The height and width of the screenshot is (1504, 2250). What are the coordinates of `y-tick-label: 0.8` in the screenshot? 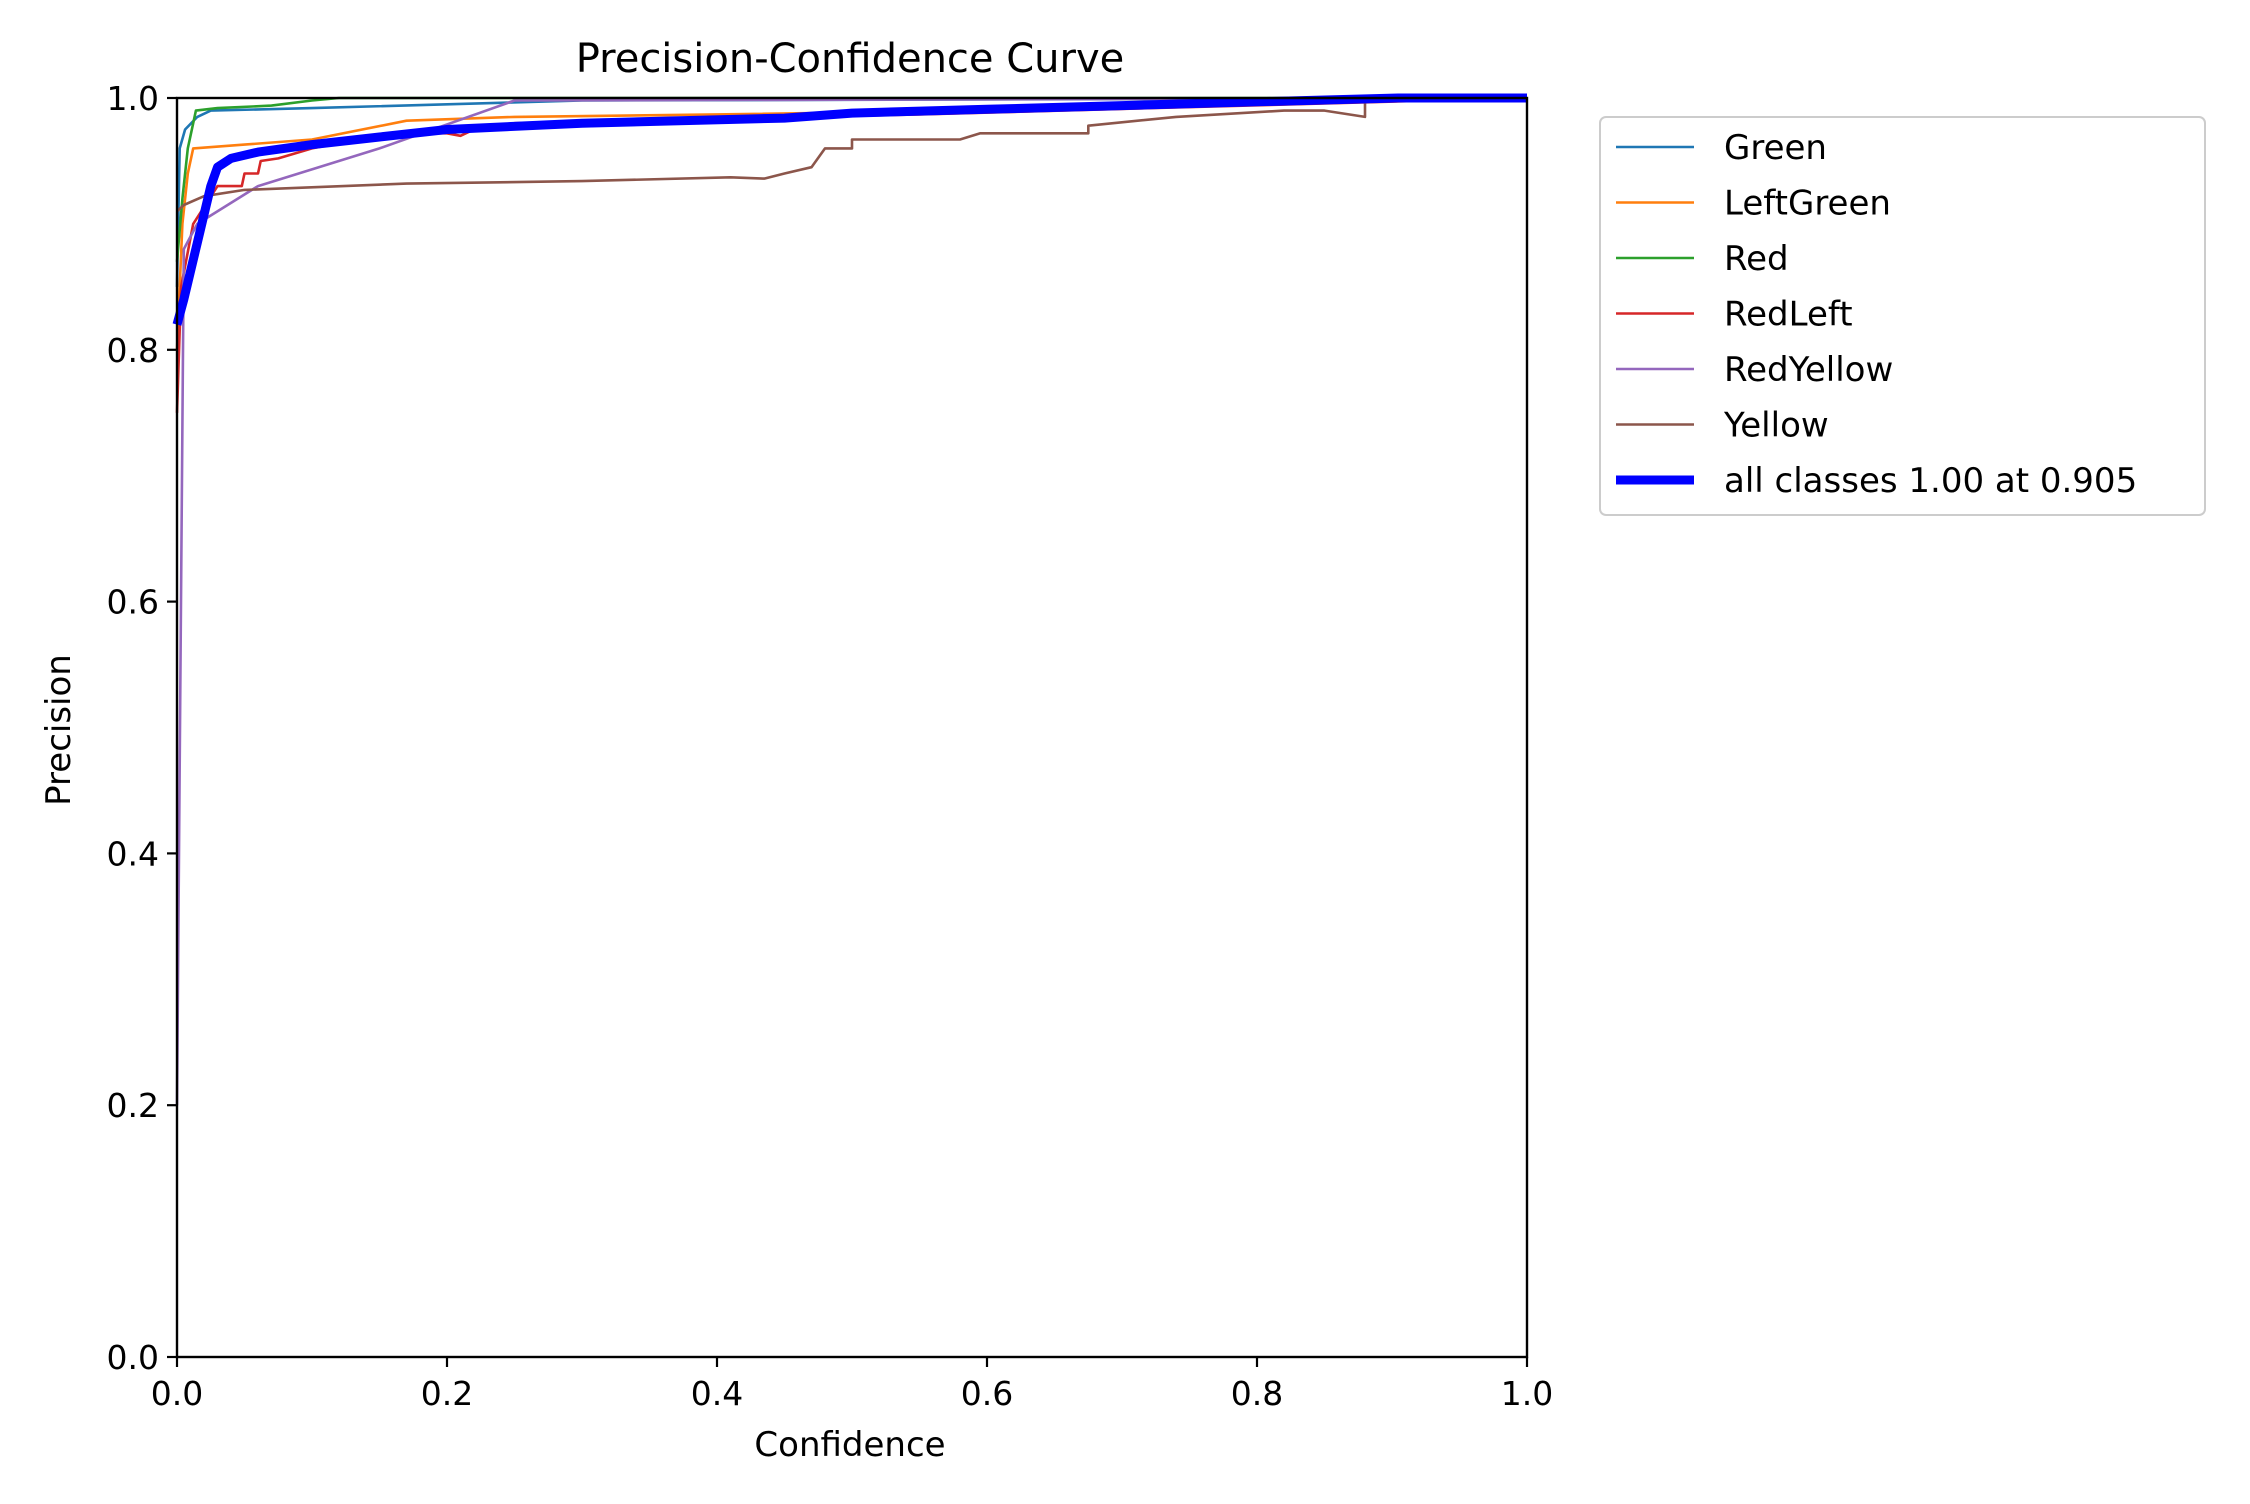 It's located at (133, 350).